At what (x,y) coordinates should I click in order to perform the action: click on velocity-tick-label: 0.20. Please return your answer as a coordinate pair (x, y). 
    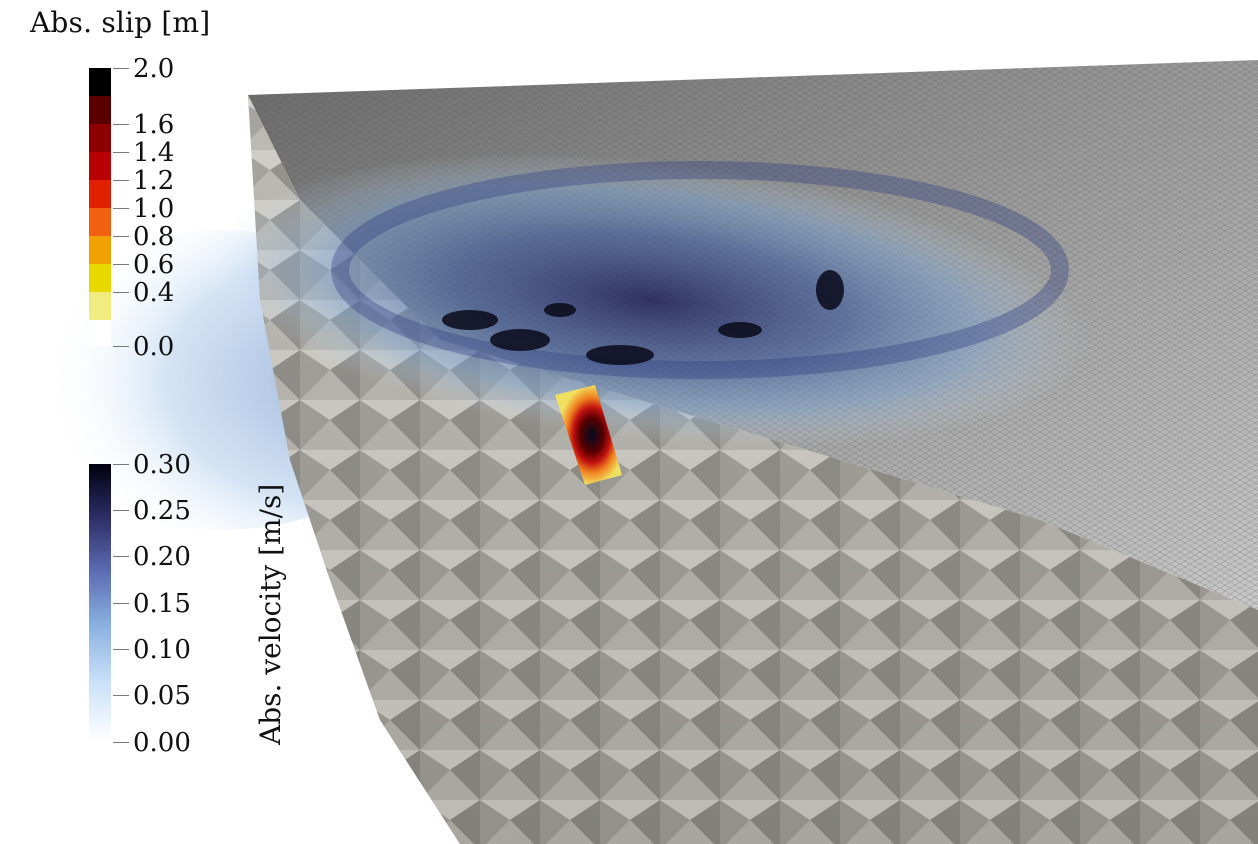
    Looking at the image, I should click on (162, 557).